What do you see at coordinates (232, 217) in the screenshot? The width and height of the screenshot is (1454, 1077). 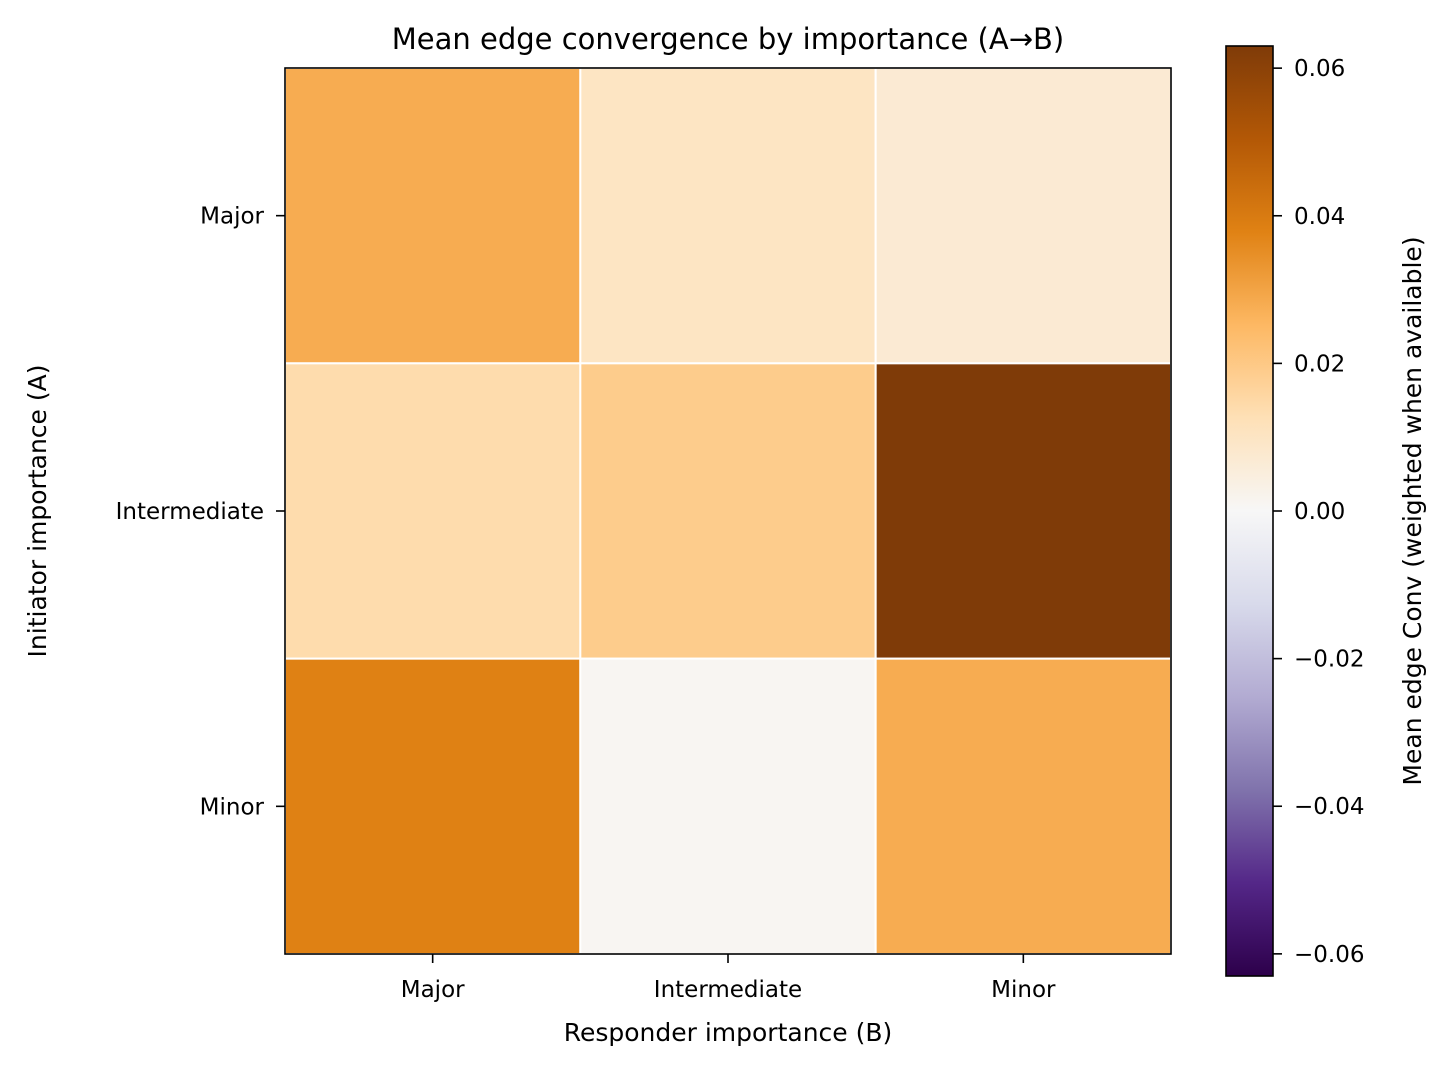 I see `y-tick-label: Major` at bounding box center [232, 217].